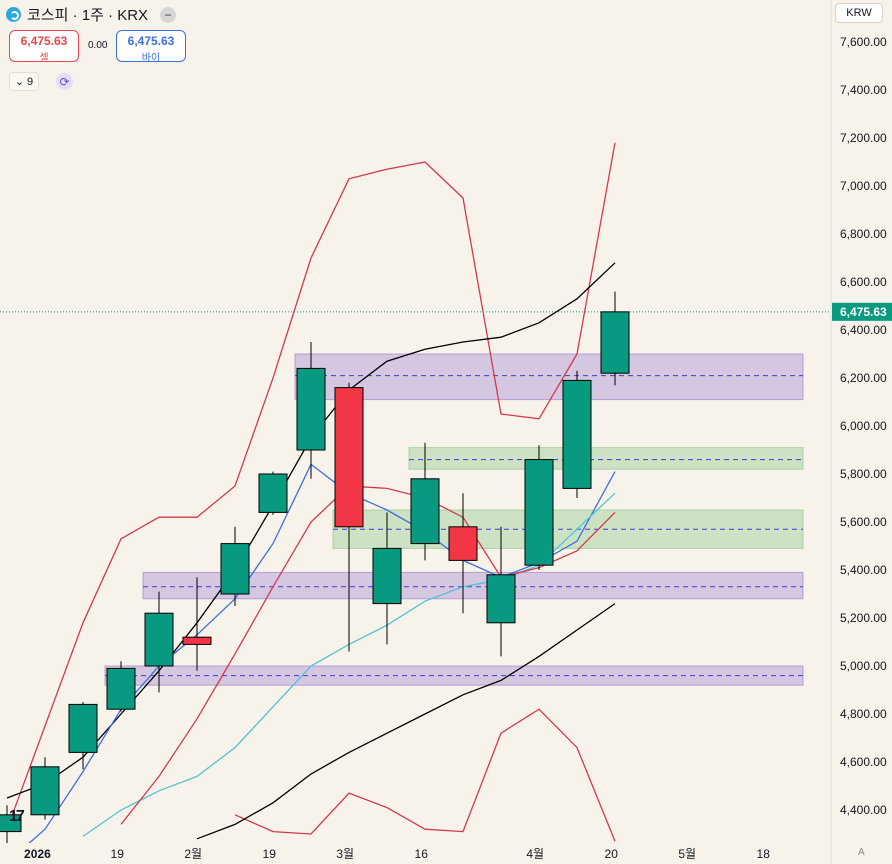 The image size is (892, 864). What do you see at coordinates (863, 282) in the screenshot?
I see `y-tick-label: 6,600.00` at bounding box center [863, 282].